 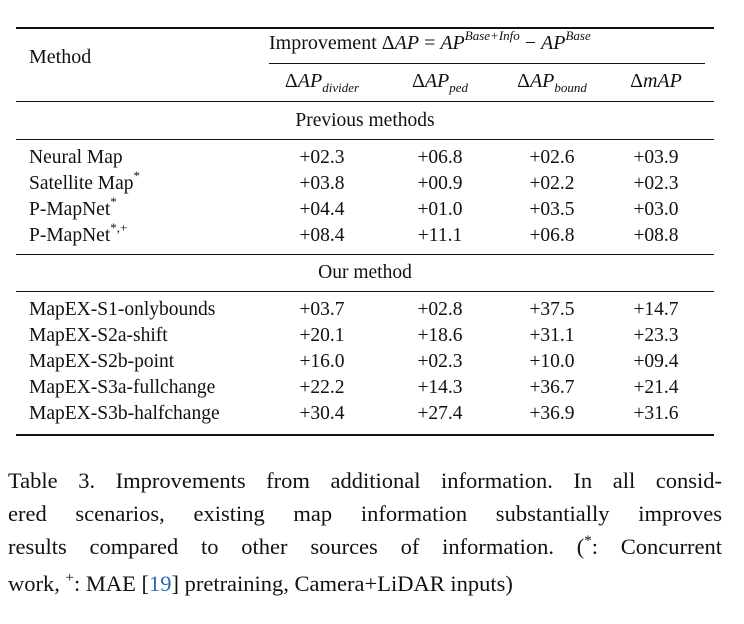 What do you see at coordinates (122, 387) in the screenshot?
I see `table-row-method: MapEX-S3a-fullchange` at bounding box center [122, 387].